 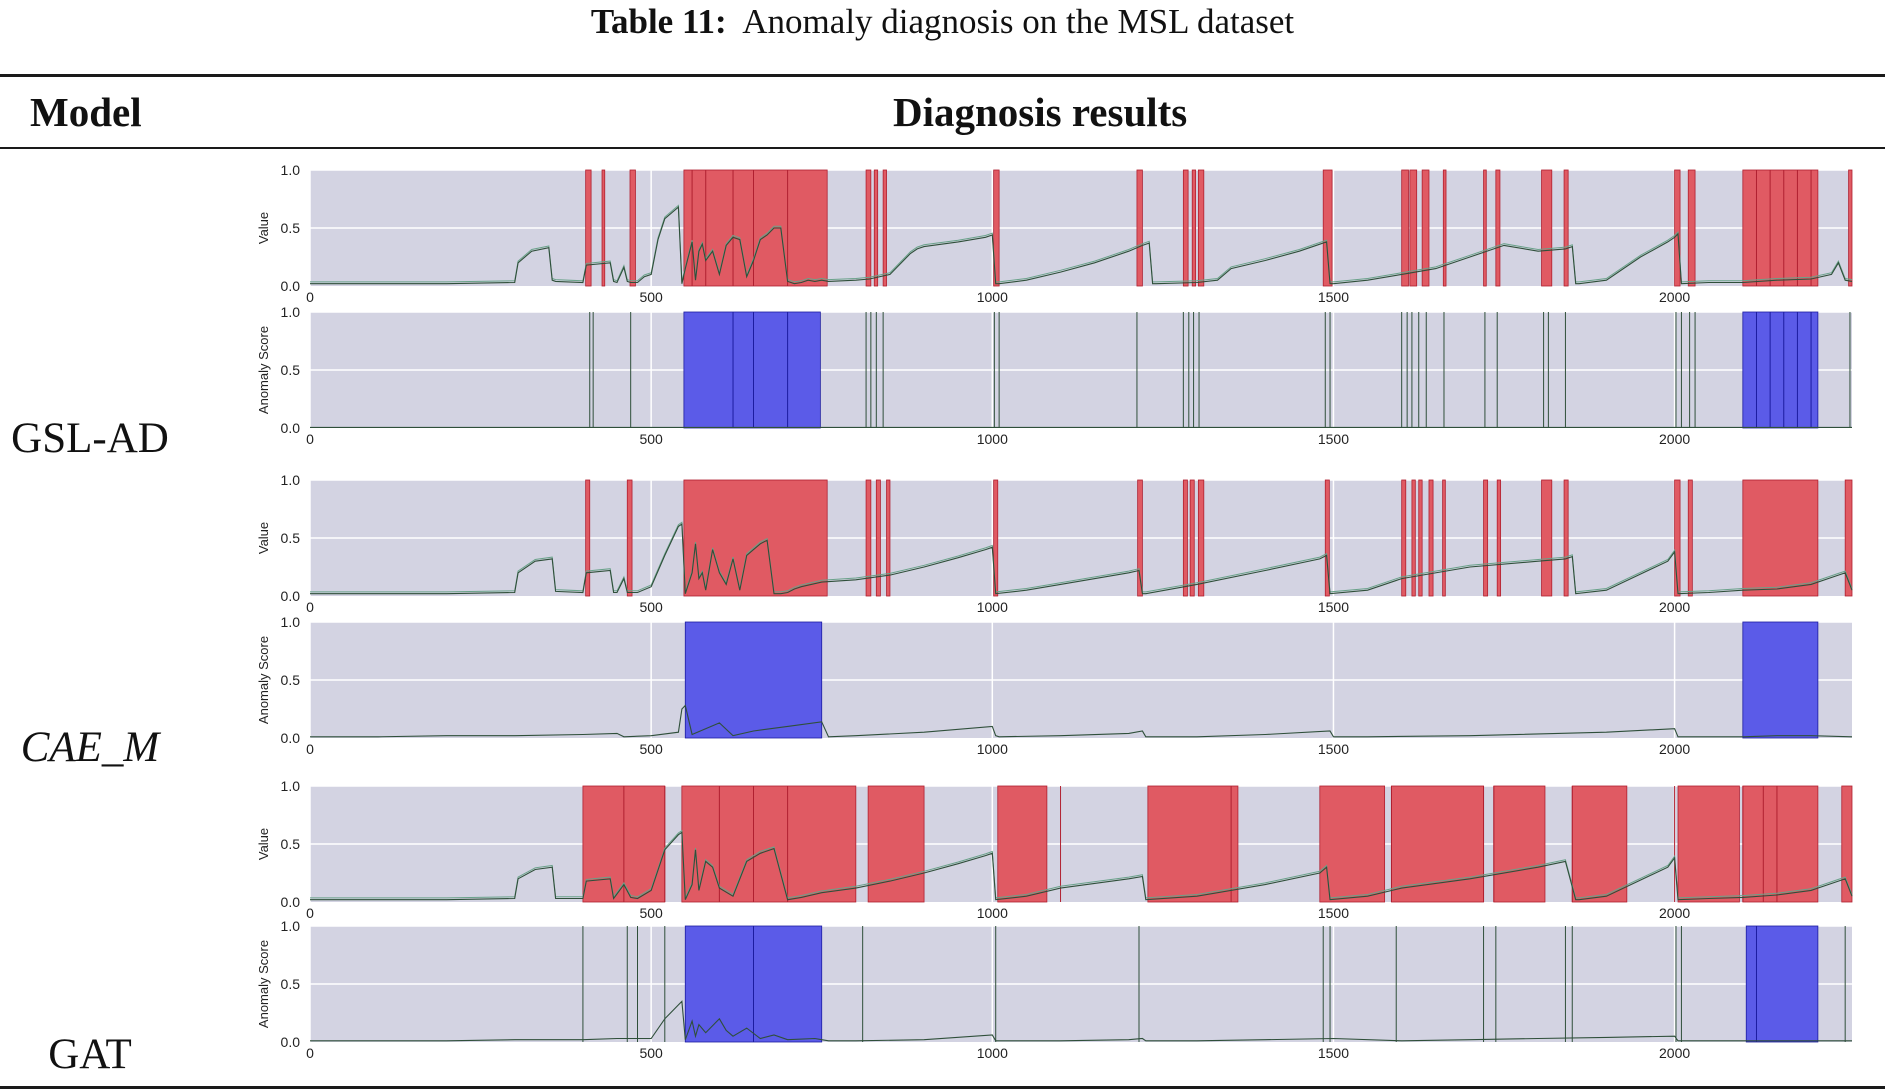 What do you see at coordinates (658, 21) in the screenshot?
I see `caption-label: Table 11:` at bounding box center [658, 21].